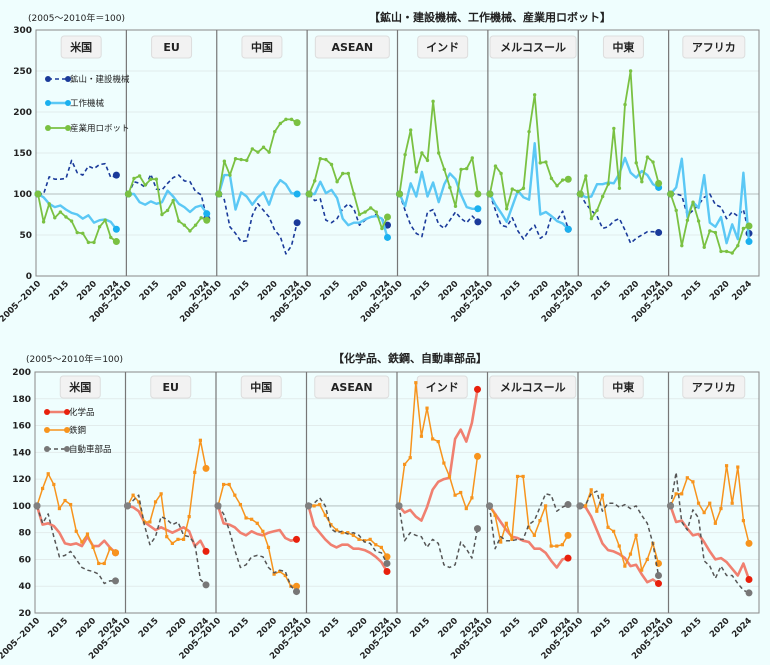 The height and width of the screenshot is (665, 770). What do you see at coordinates (533, 47) in the screenshot?
I see `region-label: メルコスール` at bounding box center [533, 47].